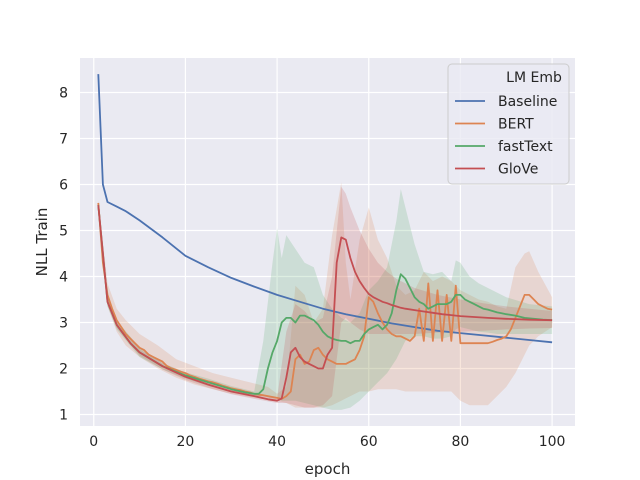 Image resolution: width=640 pixels, height=480 pixels. Describe the element at coordinates (496, 170) in the screenshot. I see `legend-item-glove: GloVe` at that location.